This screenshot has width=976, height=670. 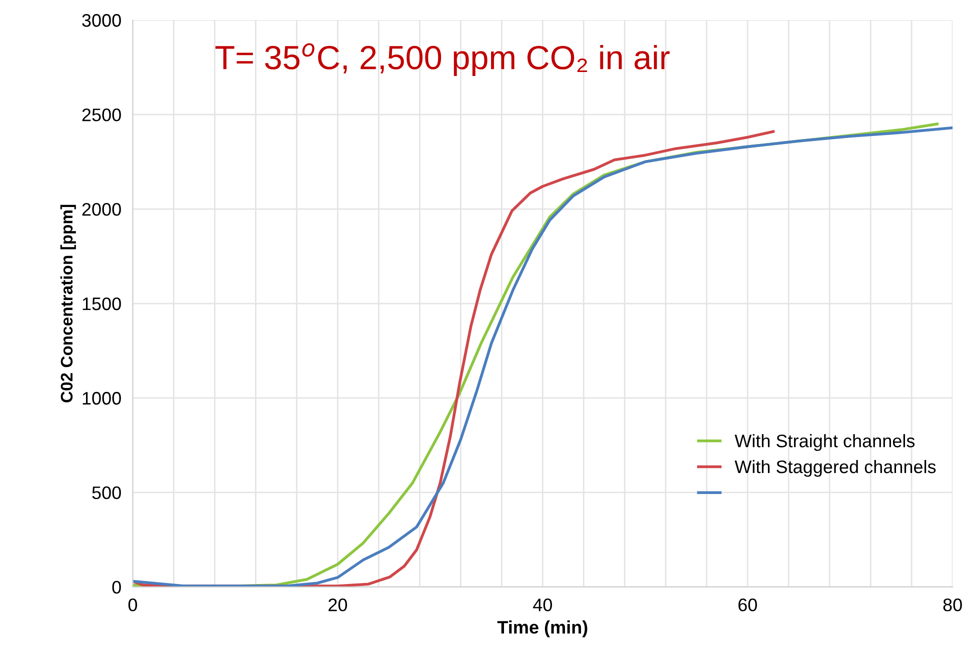 What do you see at coordinates (101, 209) in the screenshot?
I see `y-tick-label: 2000` at bounding box center [101, 209].